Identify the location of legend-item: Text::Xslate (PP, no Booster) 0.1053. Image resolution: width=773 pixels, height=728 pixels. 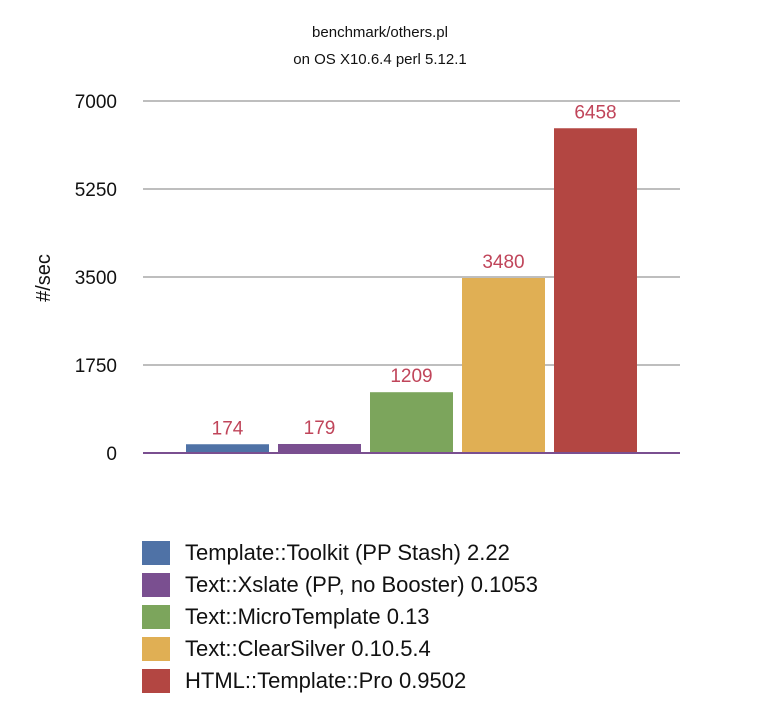
(340, 585).